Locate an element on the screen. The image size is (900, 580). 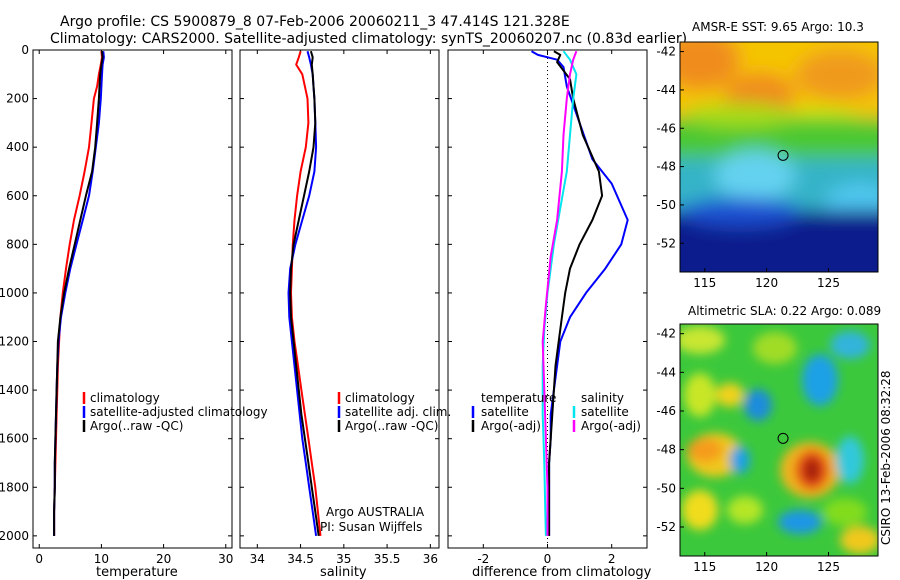
sla-map-axes: 115 120 125 -42 -44 -46 -48 -50 -52 is located at coordinates (748, 450).